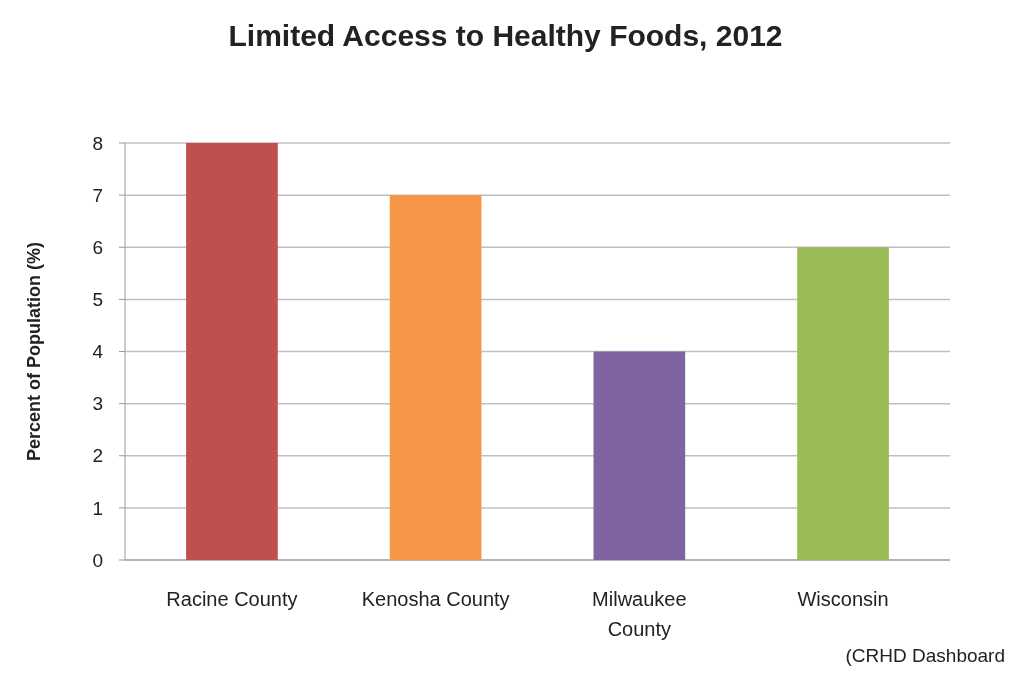 Image resolution: width=1011 pixels, height=673 pixels. I want to click on chart-title: Limited Access to Healthy Foods, 2012, so click(505, 35).